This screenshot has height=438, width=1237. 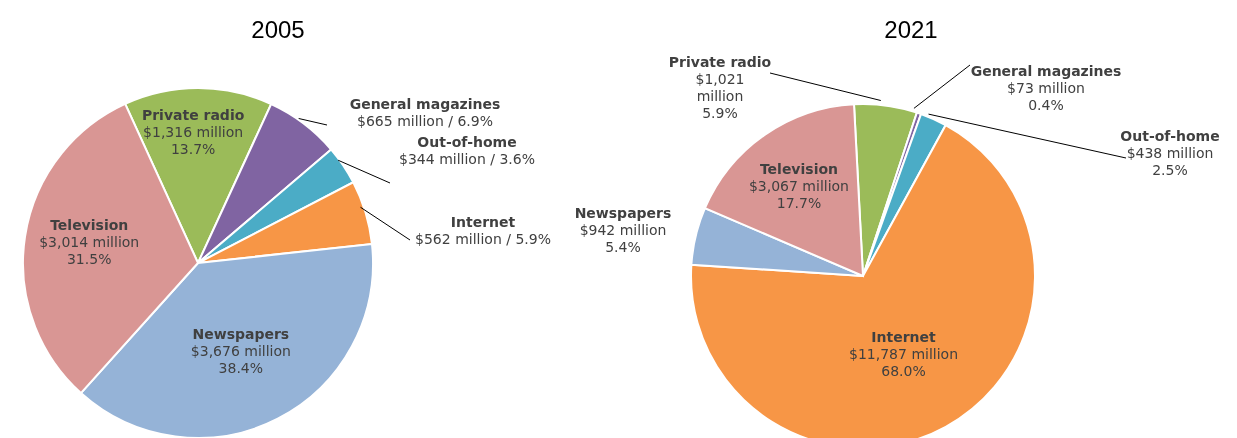 What do you see at coordinates (904, 362) in the screenshot?
I see `data-label: $11,787 million 68.0%` at bounding box center [904, 362].